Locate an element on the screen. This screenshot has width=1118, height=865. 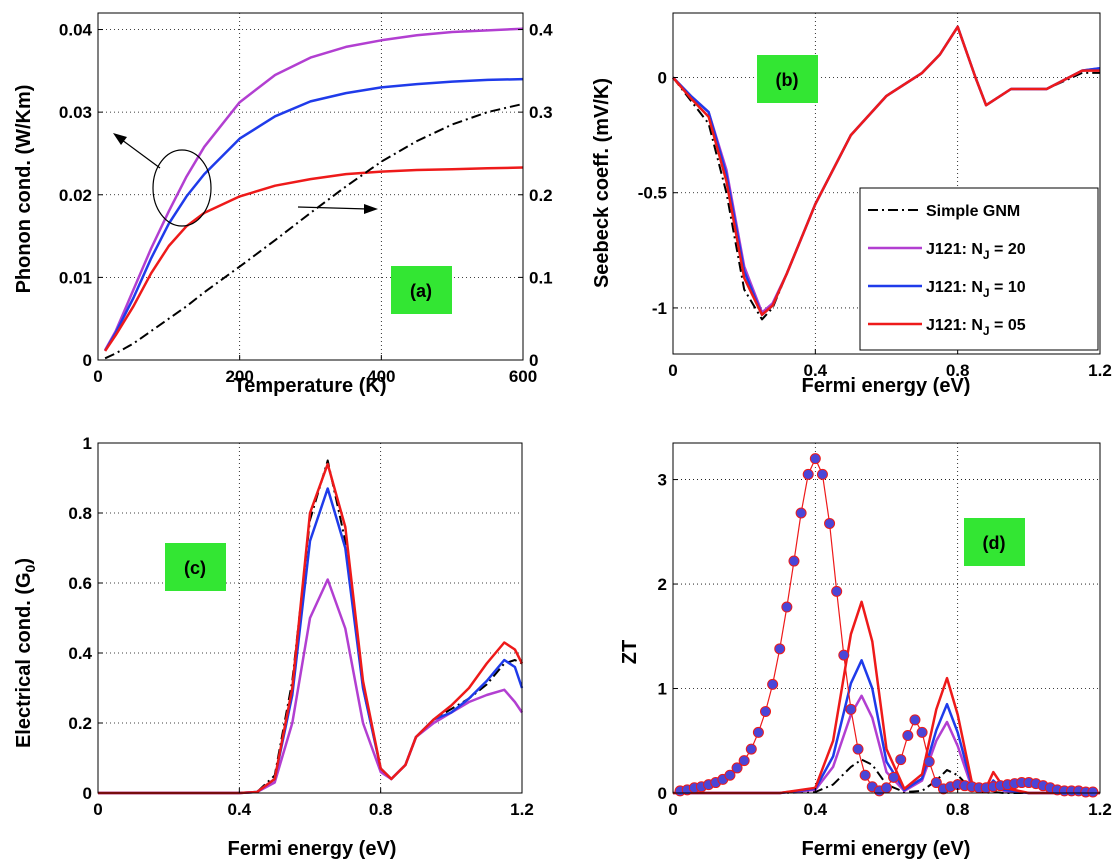
panel-label-bg-c is located at coordinates (195, 567).